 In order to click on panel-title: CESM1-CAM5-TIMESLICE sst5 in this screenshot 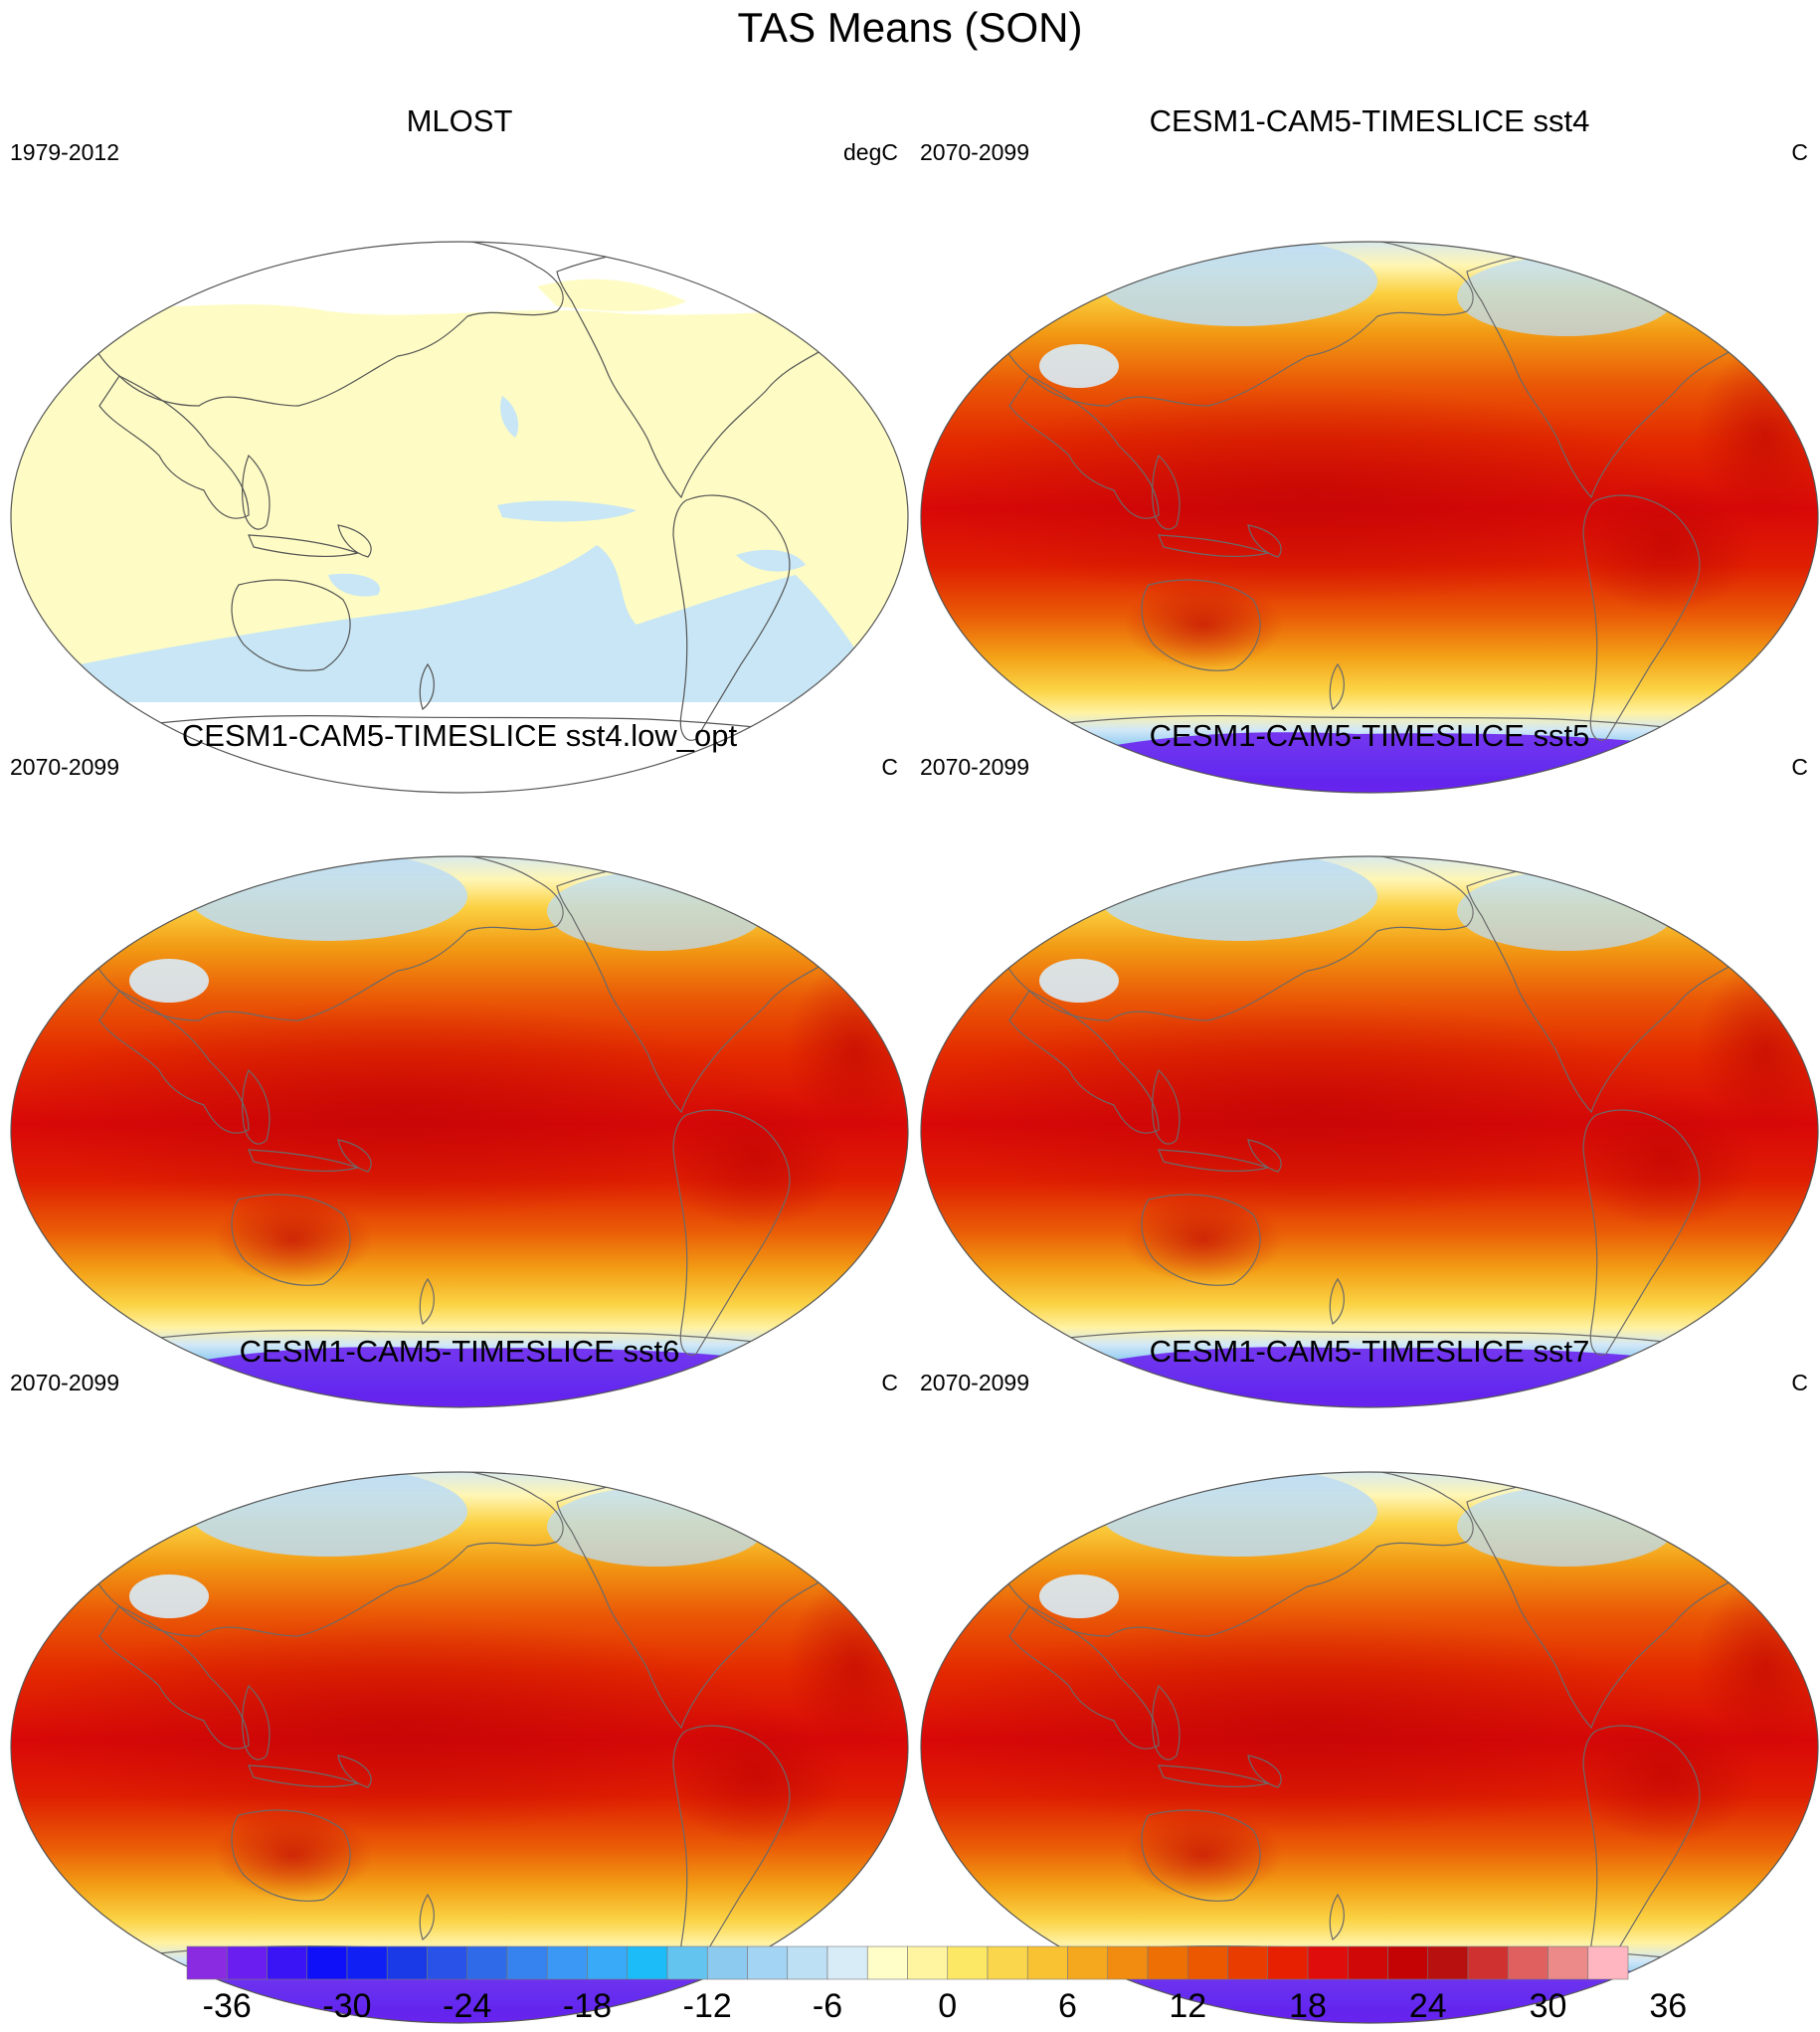, I will do `click(1370, 736)`.